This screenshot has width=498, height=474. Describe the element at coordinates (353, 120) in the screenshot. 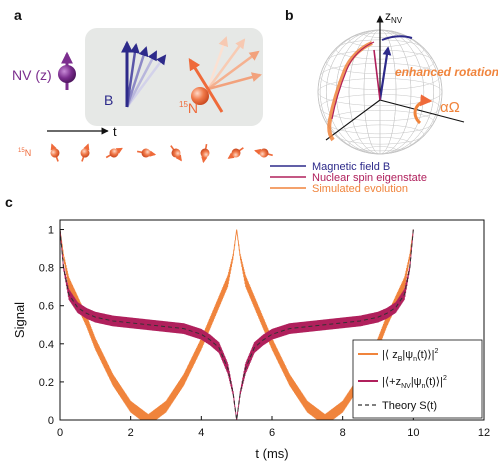

I see `x-axis-line` at that location.